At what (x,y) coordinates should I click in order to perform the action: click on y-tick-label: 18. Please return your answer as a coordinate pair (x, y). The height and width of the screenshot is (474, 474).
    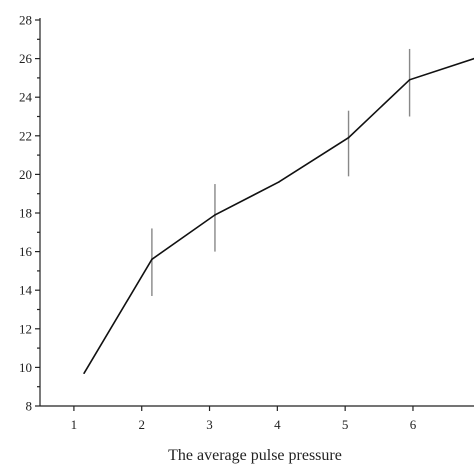
    Looking at the image, I should click on (25, 213).